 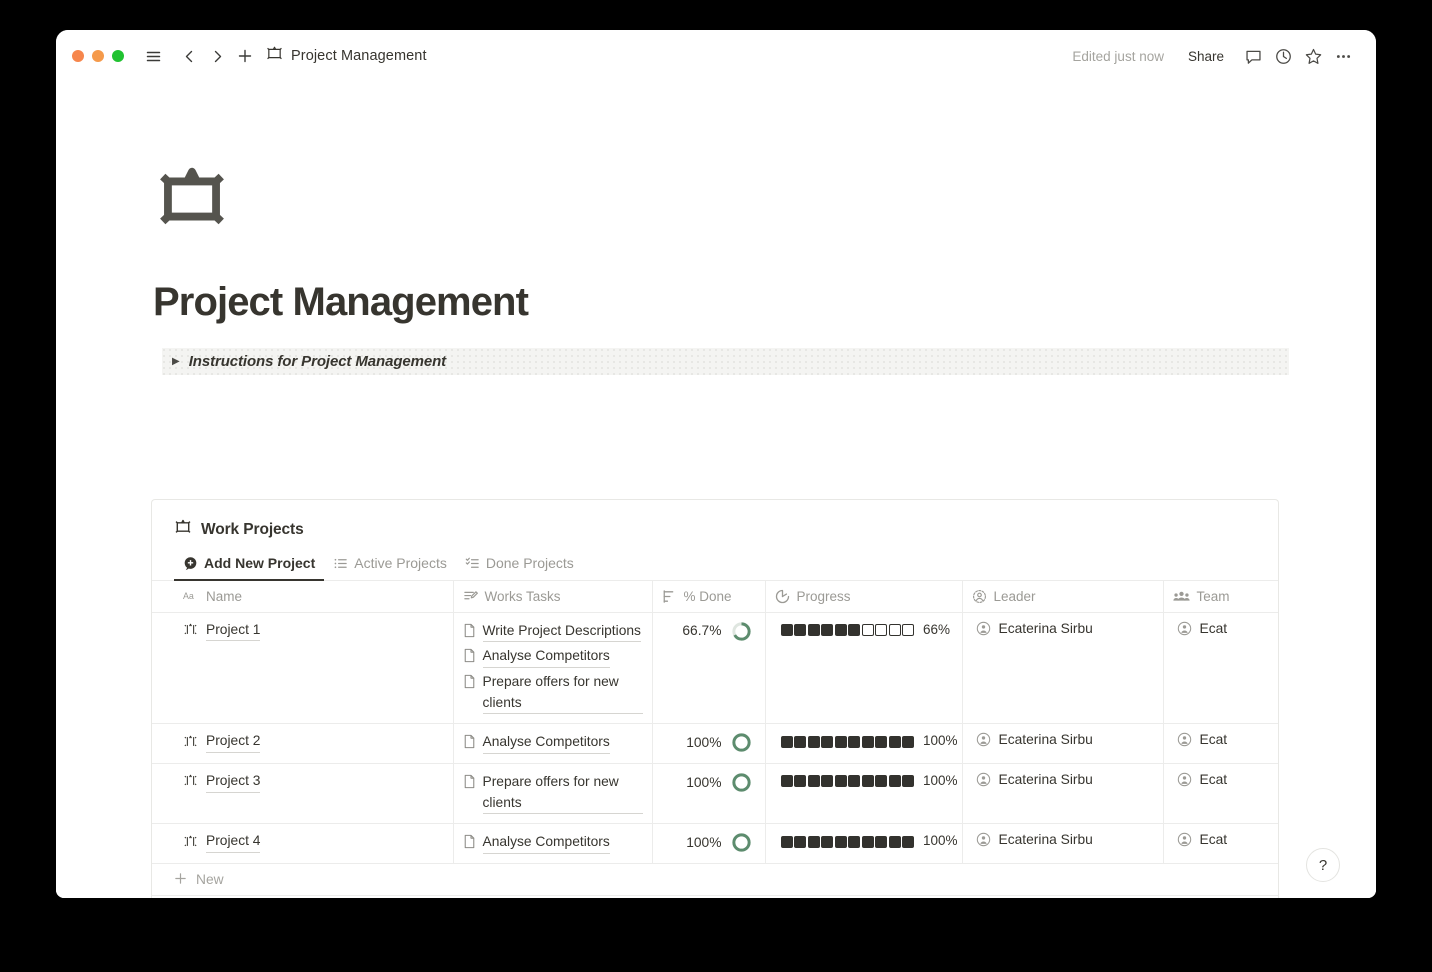 I want to click on table-row: Project 4 Analyse Competitors 100% 100%, so click(x=715, y=843).